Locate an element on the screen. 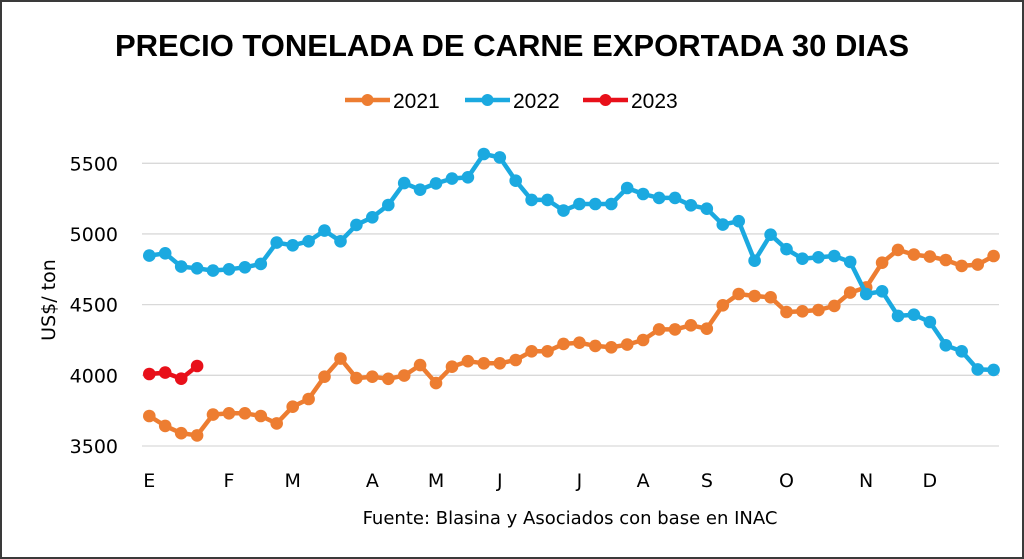 The image size is (1024, 559). legend-item-2022: 2022 is located at coordinates (512, 101).